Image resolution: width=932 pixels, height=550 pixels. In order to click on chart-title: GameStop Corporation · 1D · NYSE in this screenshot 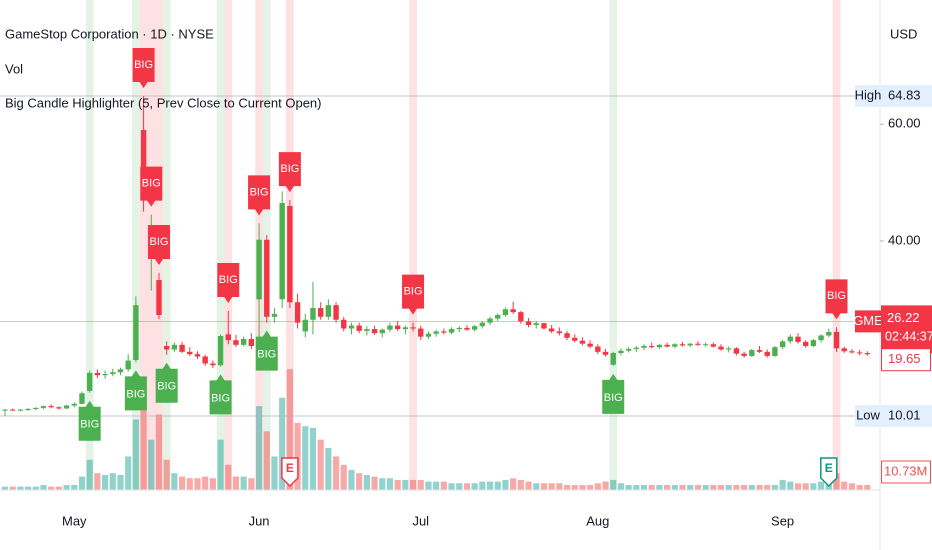, I will do `click(109, 33)`.